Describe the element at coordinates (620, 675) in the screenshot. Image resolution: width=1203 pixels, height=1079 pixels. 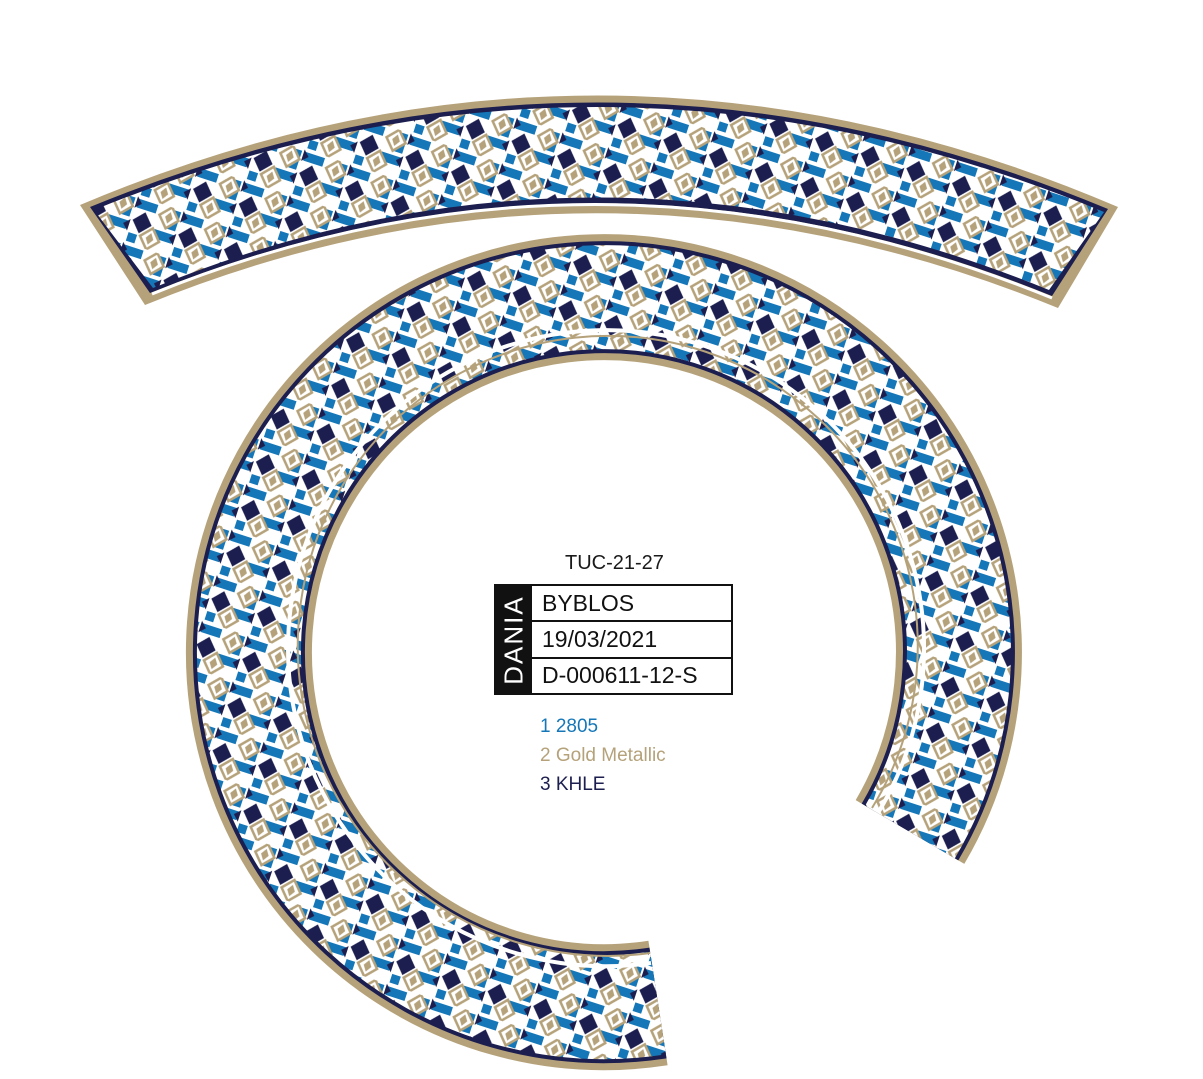
I see `label-ref: D-000611-12-S` at that location.